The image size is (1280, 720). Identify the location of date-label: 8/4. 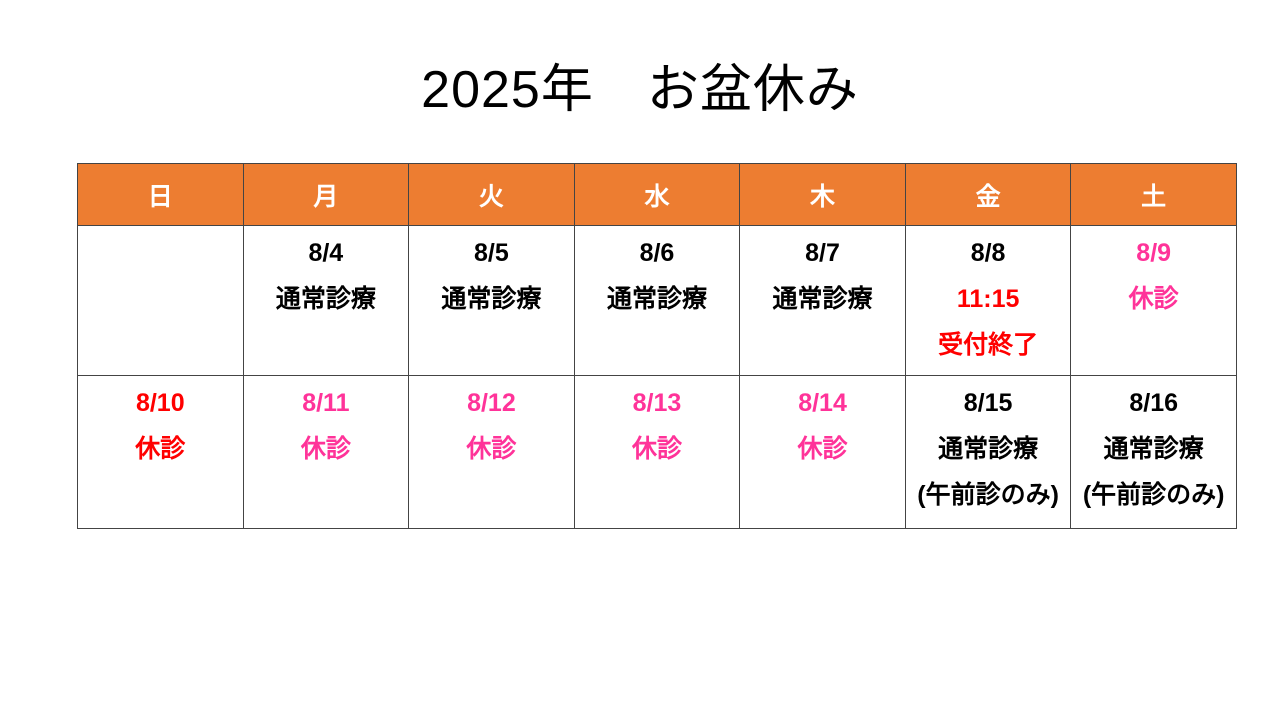
(326, 253).